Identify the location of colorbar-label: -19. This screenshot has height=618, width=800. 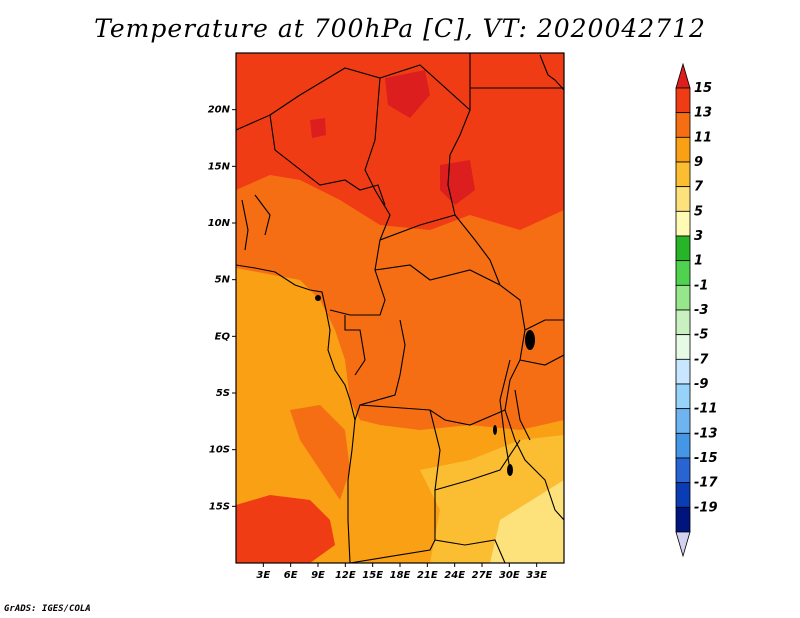
(706, 507).